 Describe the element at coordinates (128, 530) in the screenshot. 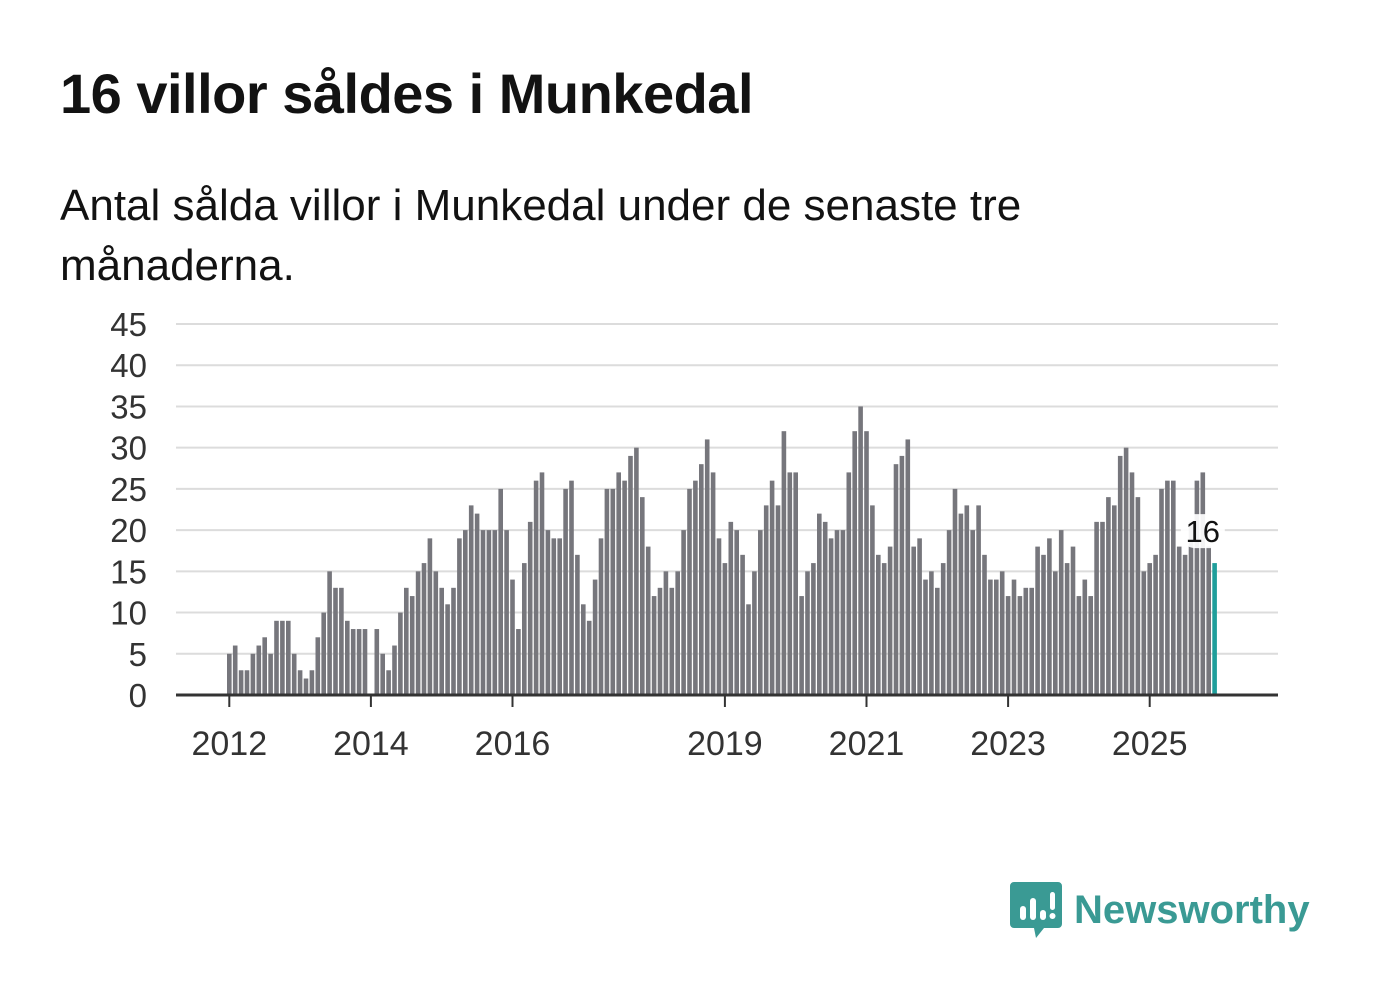

I see `y-tick-label: 20` at that location.